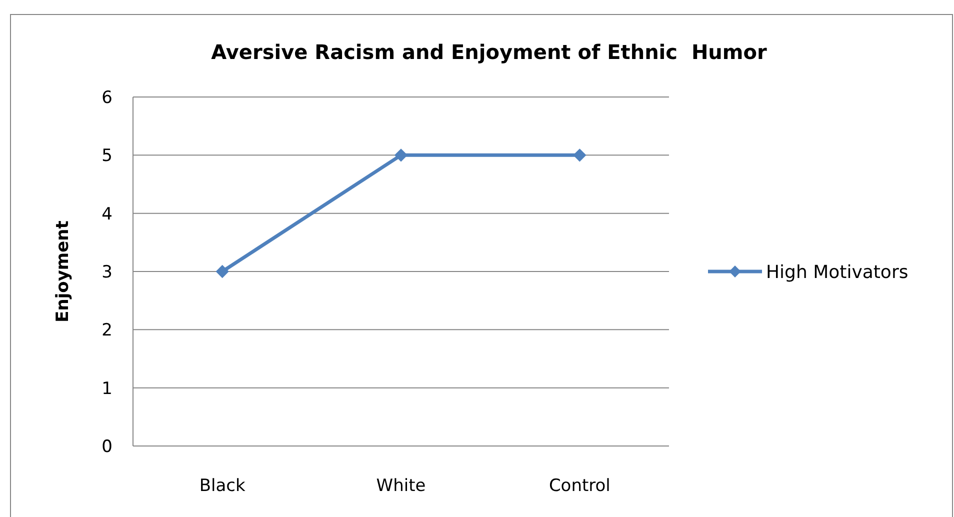 This screenshot has height=517, width=954. What do you see at coordinates (63, 271) in the screenshot?
I see `y-axis-title: Enjoyment` at bounding box center [63, 271].